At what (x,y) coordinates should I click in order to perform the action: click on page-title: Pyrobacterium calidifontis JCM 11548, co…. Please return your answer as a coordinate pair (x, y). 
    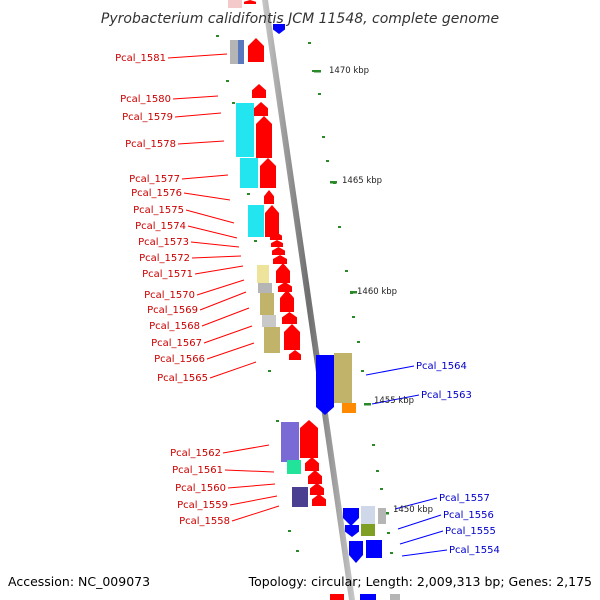
    Looking at the image, I should click on (300, 19).